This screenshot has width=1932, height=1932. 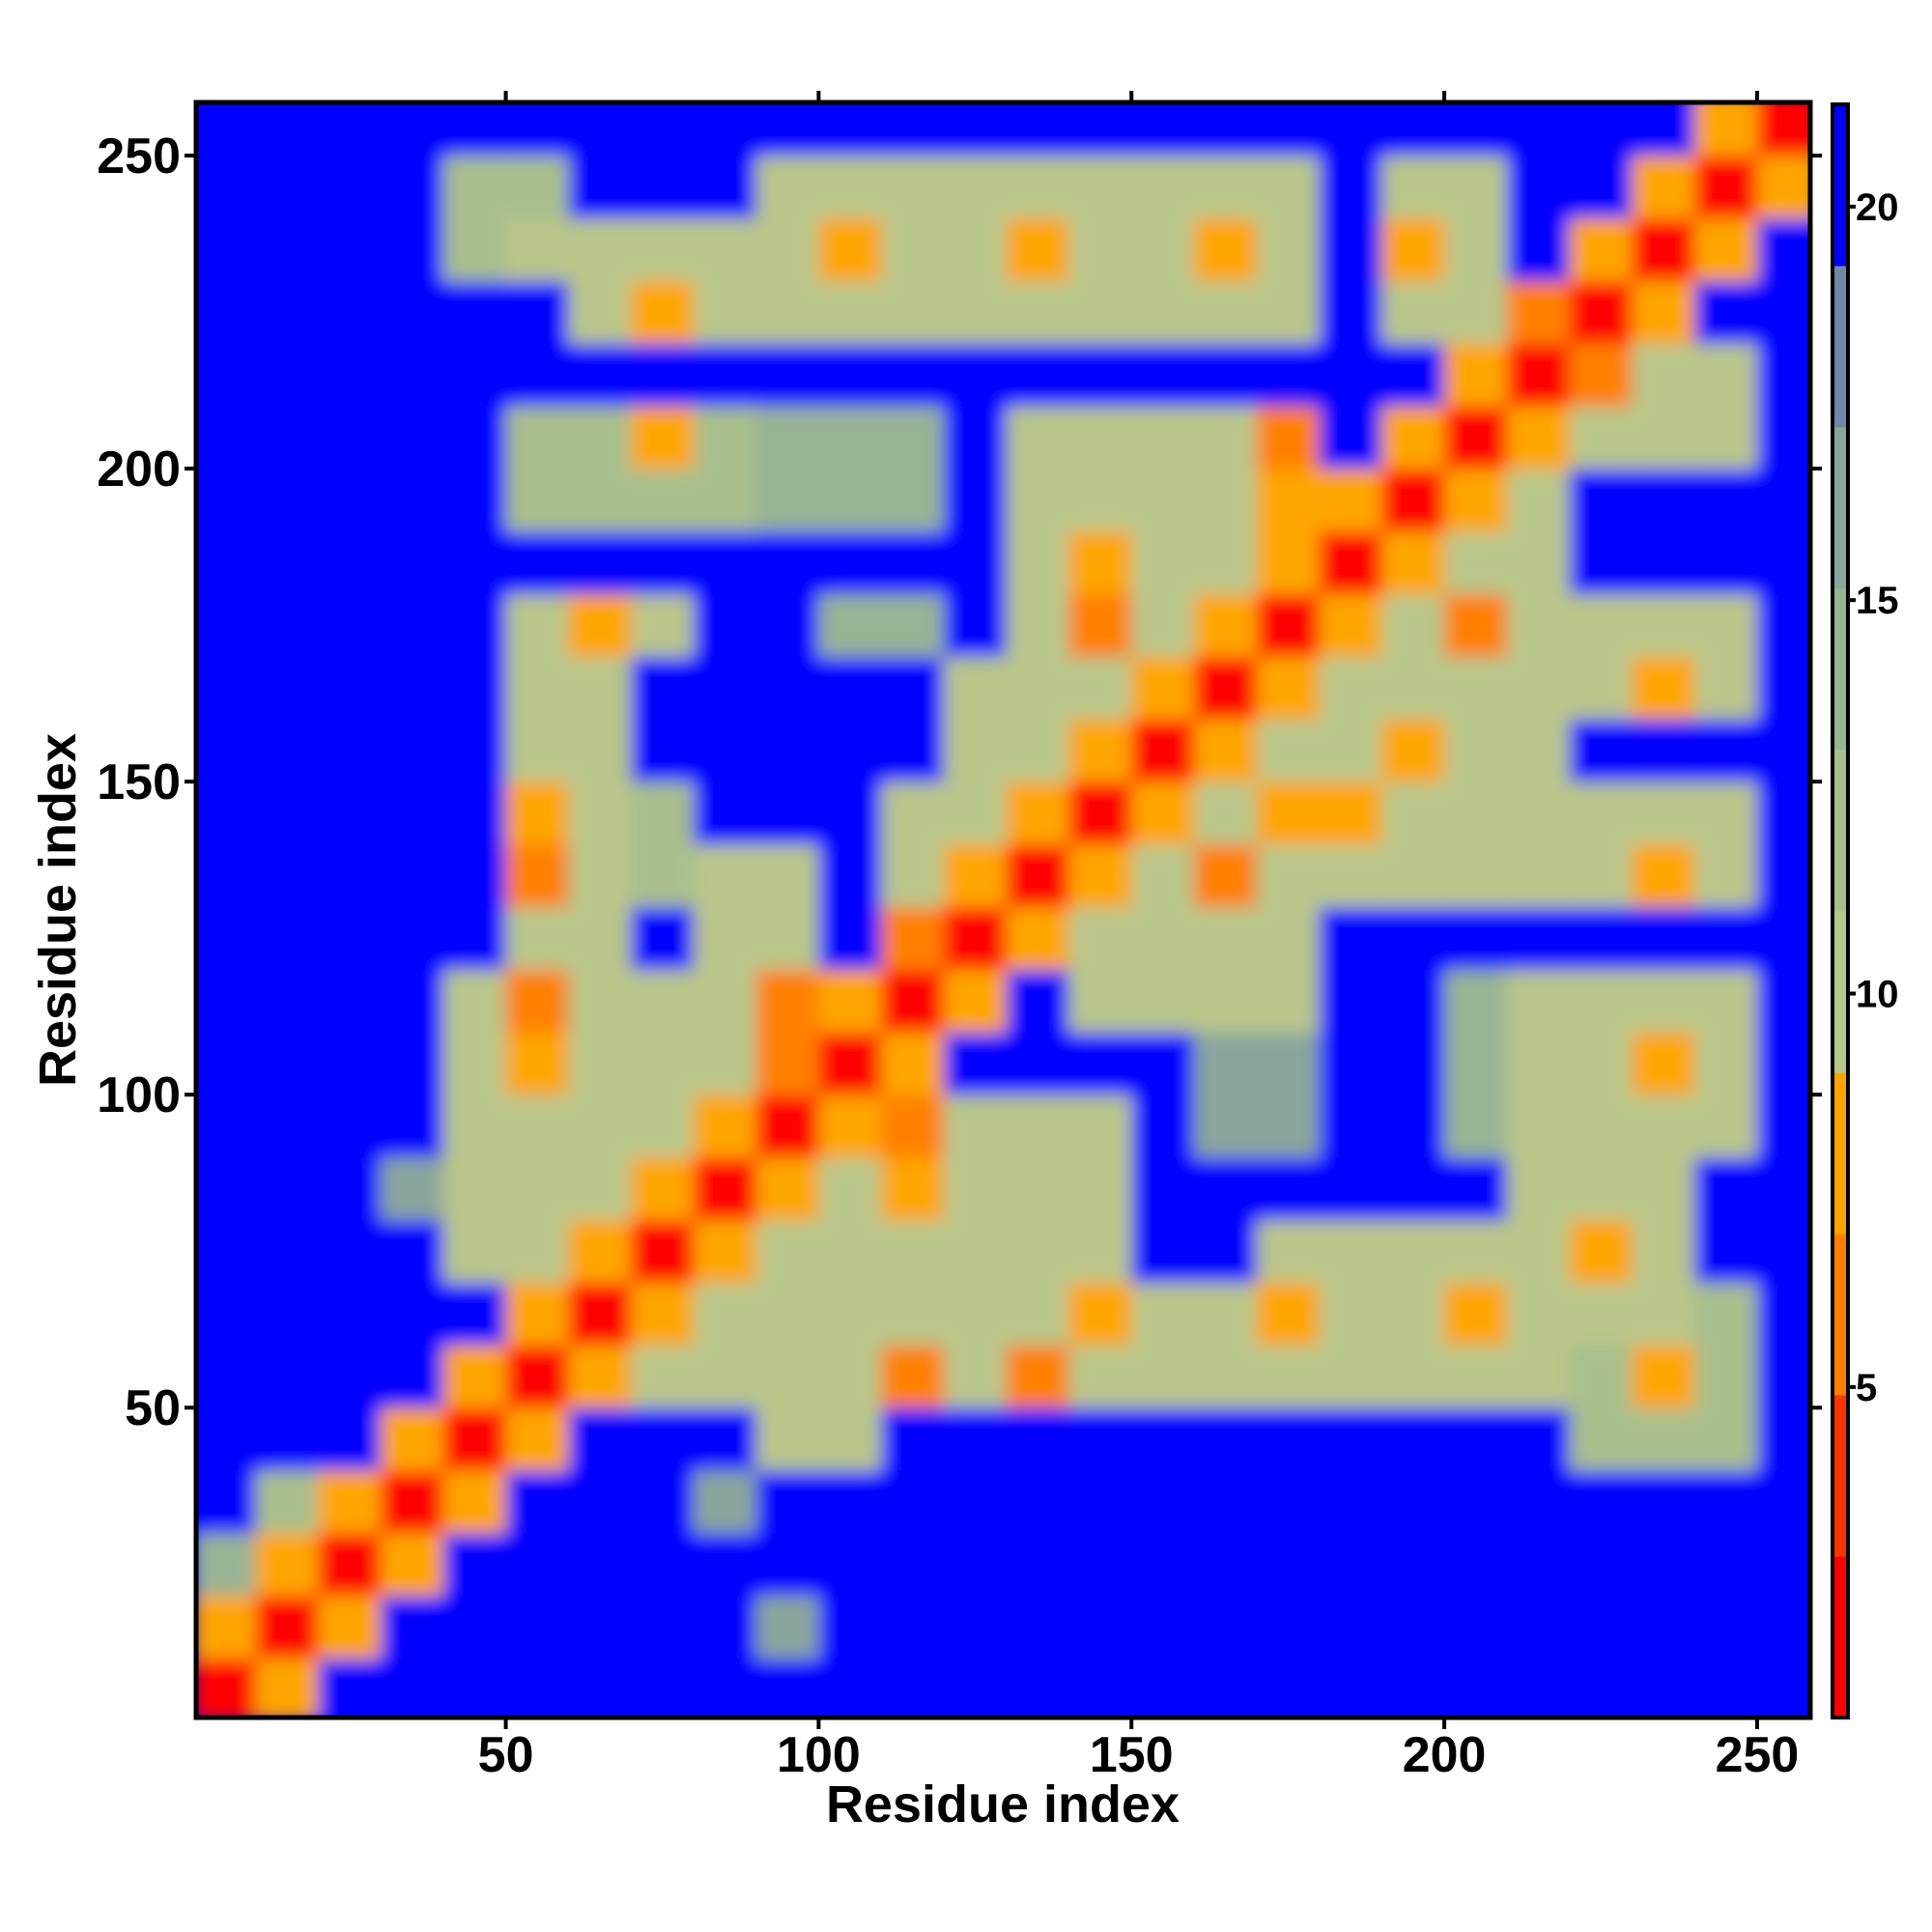 What do you see at coordinates (1758, 1755) in the screenshot?
I see `x-tick-label: 250` at bounding box center [1758, 1755].